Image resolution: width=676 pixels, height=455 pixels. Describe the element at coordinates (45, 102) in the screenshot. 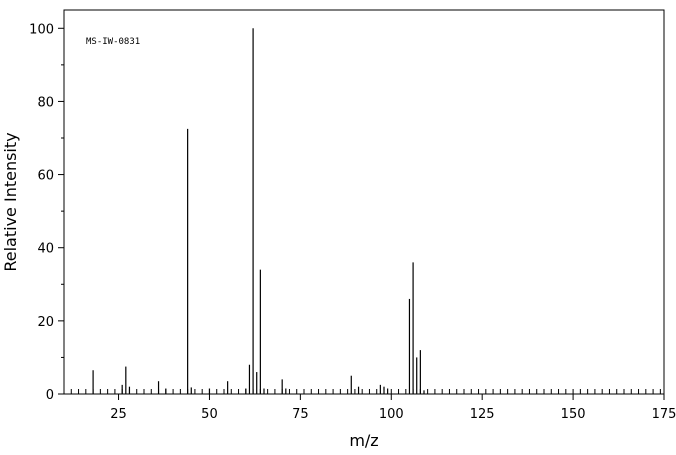

I see `y-tick-label: 80` at that location.